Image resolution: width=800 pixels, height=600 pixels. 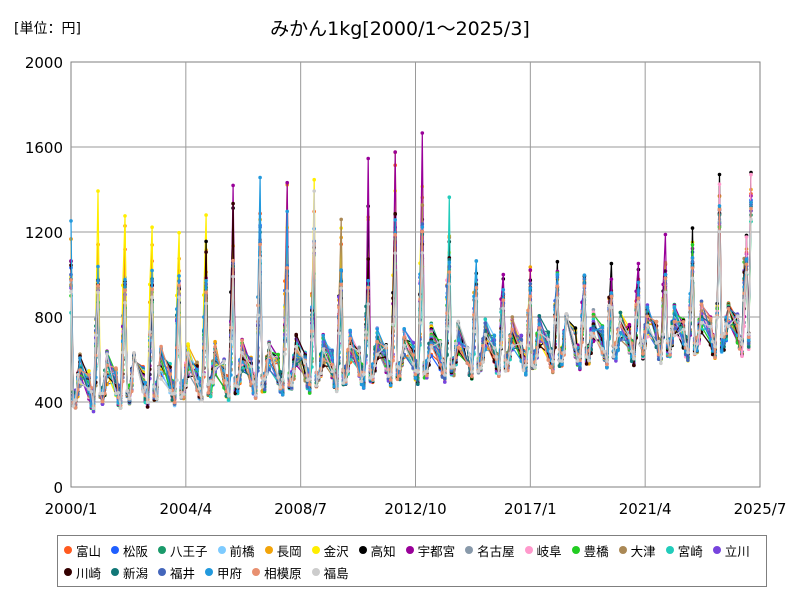 I want to click on legend-item: 宇都宮, so click(x=429, y=550).